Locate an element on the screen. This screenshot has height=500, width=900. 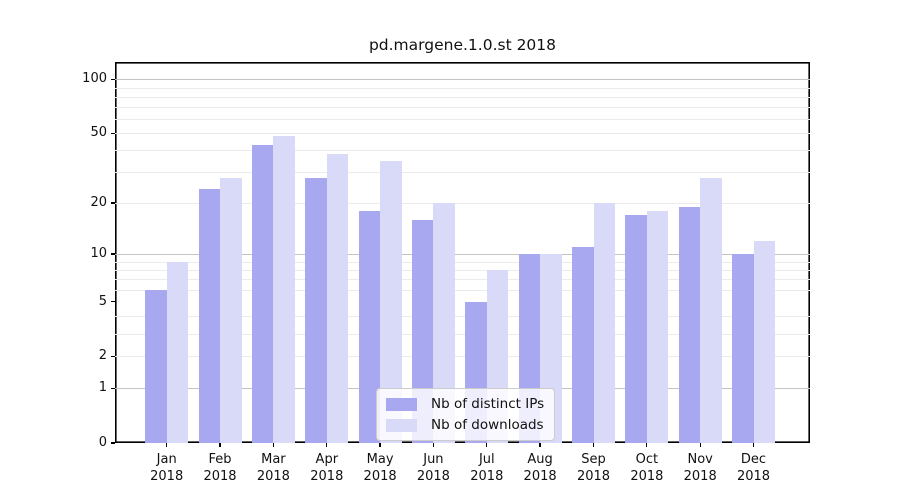
legend: Nb of distinct IPs Nb of downloads is located at coordinates (466, 414).